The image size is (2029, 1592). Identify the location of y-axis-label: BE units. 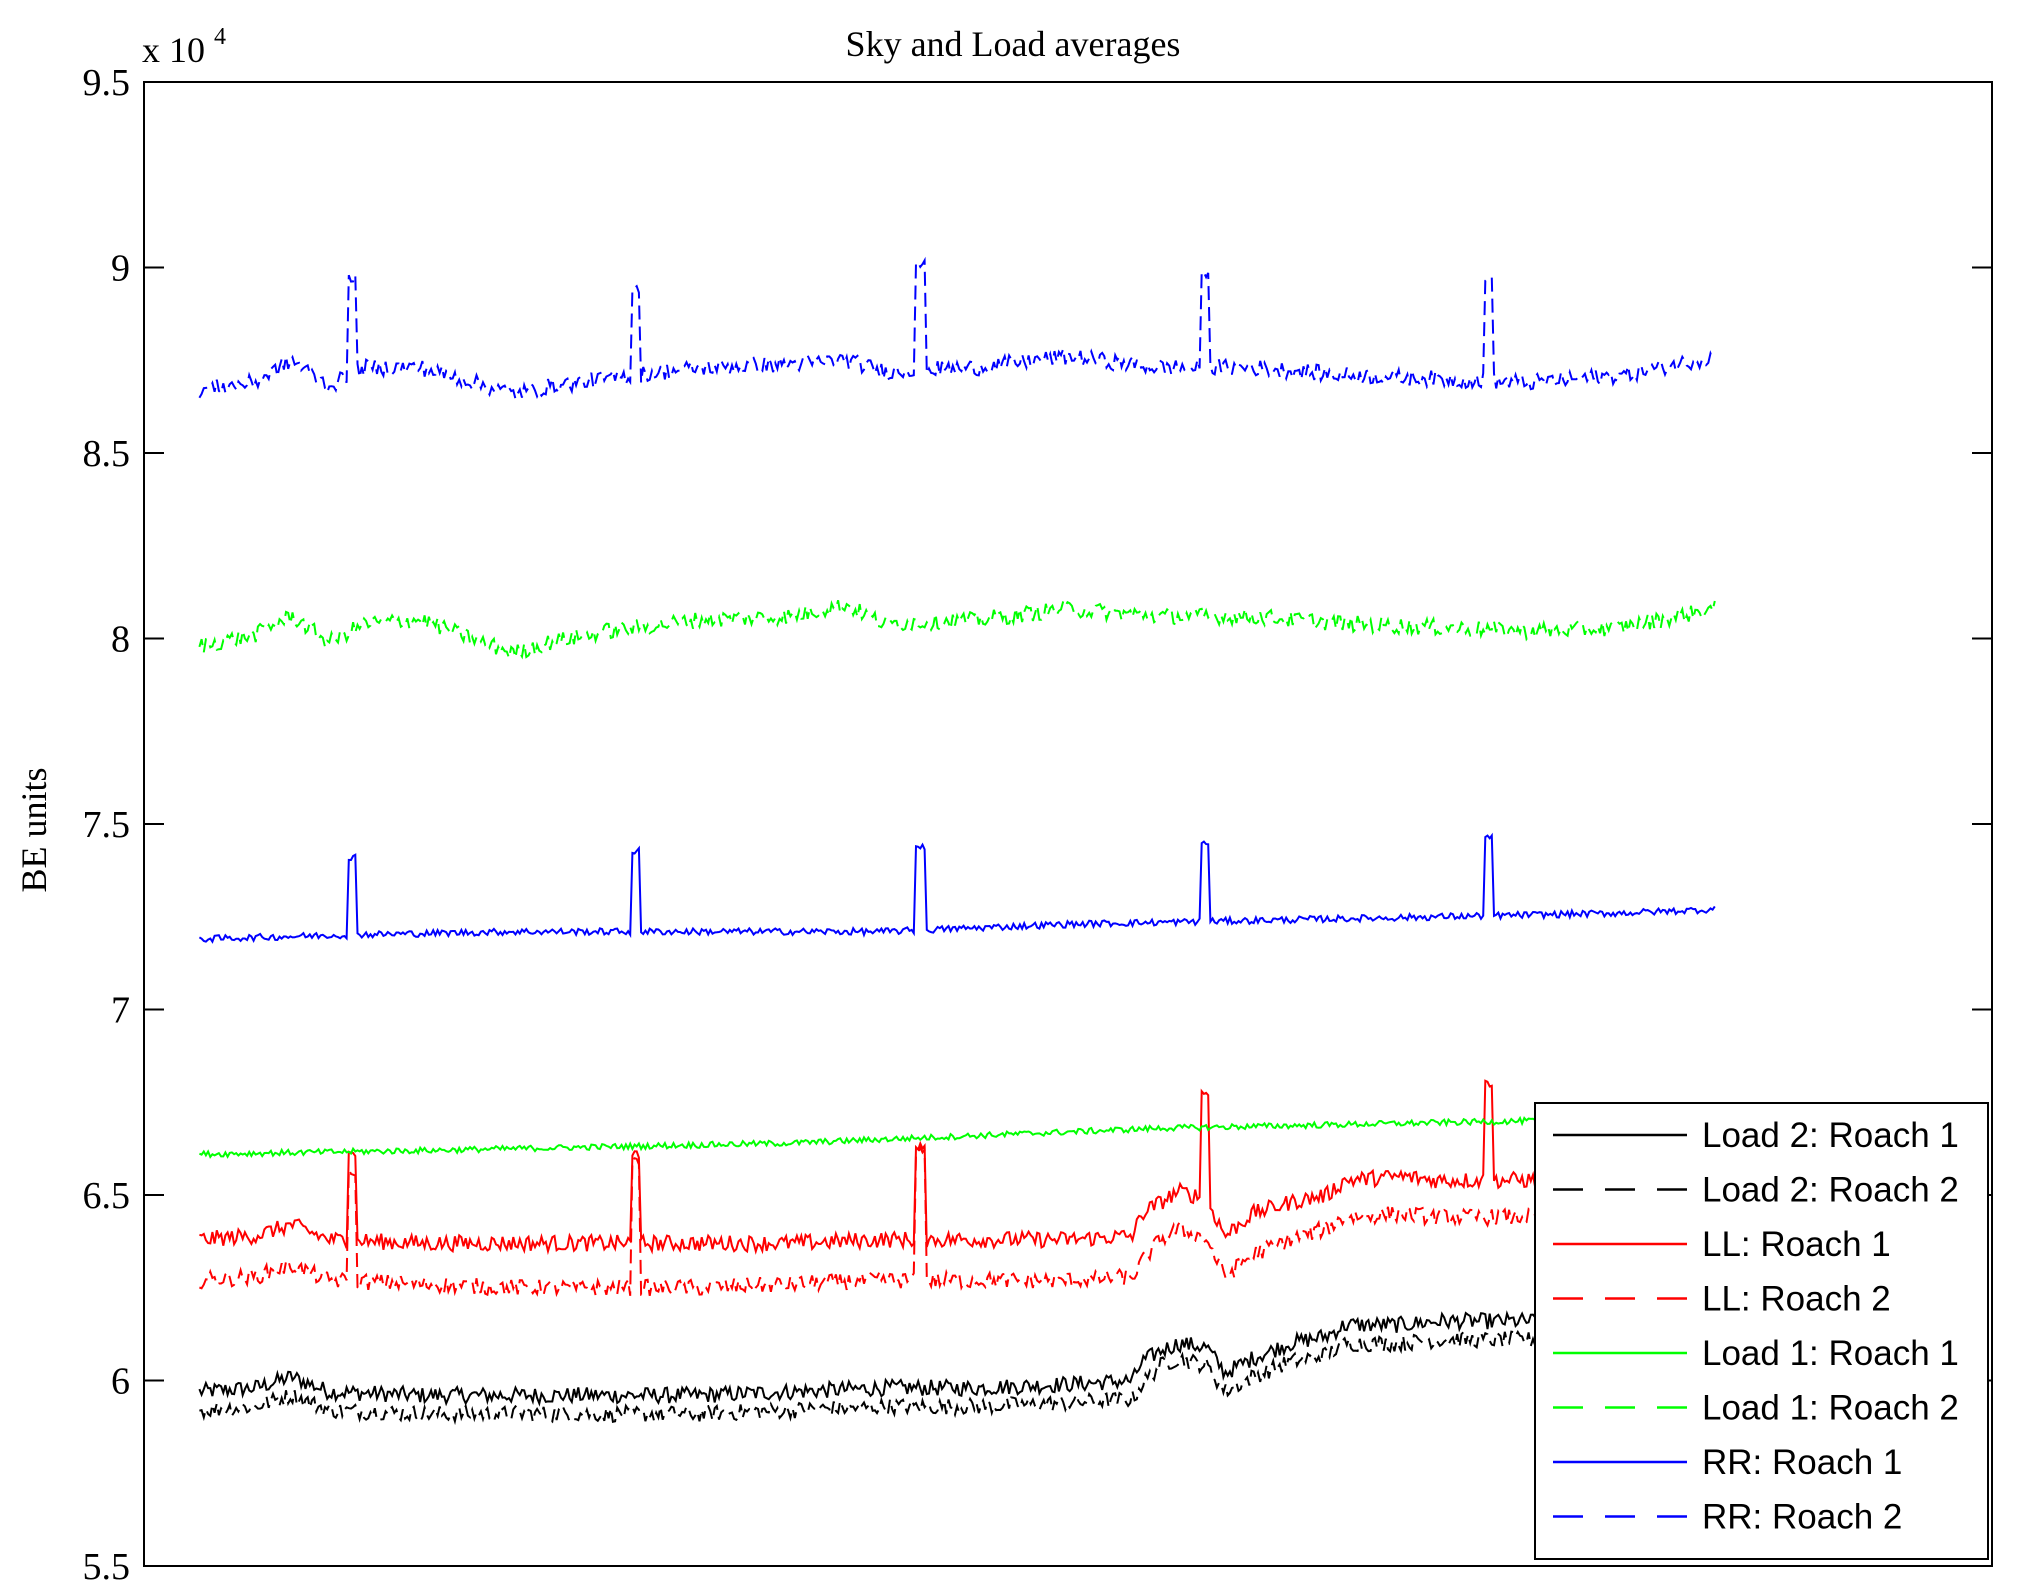
(34, 829).